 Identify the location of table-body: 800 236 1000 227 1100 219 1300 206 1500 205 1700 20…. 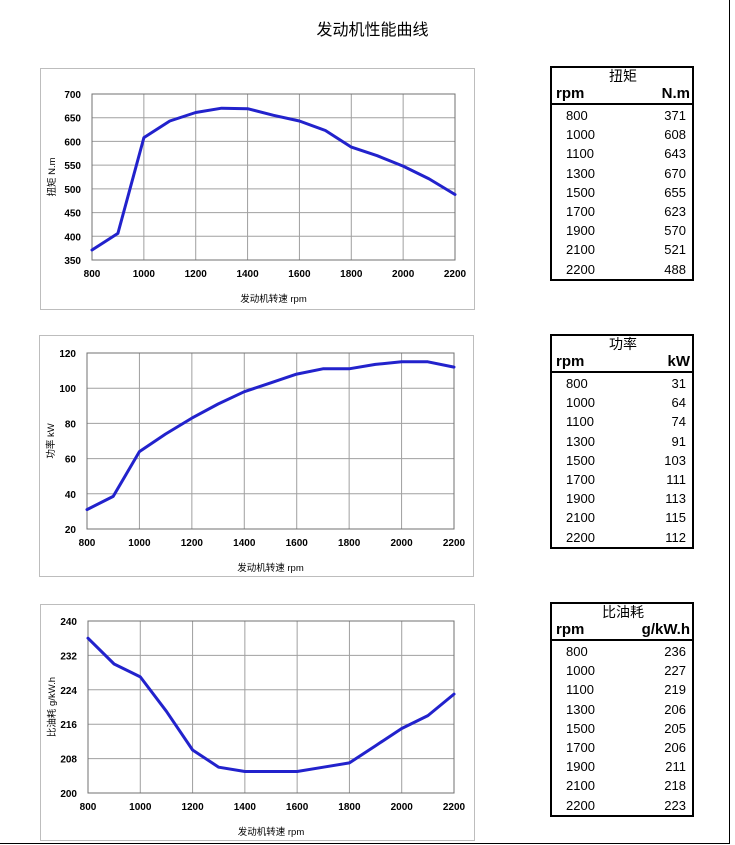
(622, 728).